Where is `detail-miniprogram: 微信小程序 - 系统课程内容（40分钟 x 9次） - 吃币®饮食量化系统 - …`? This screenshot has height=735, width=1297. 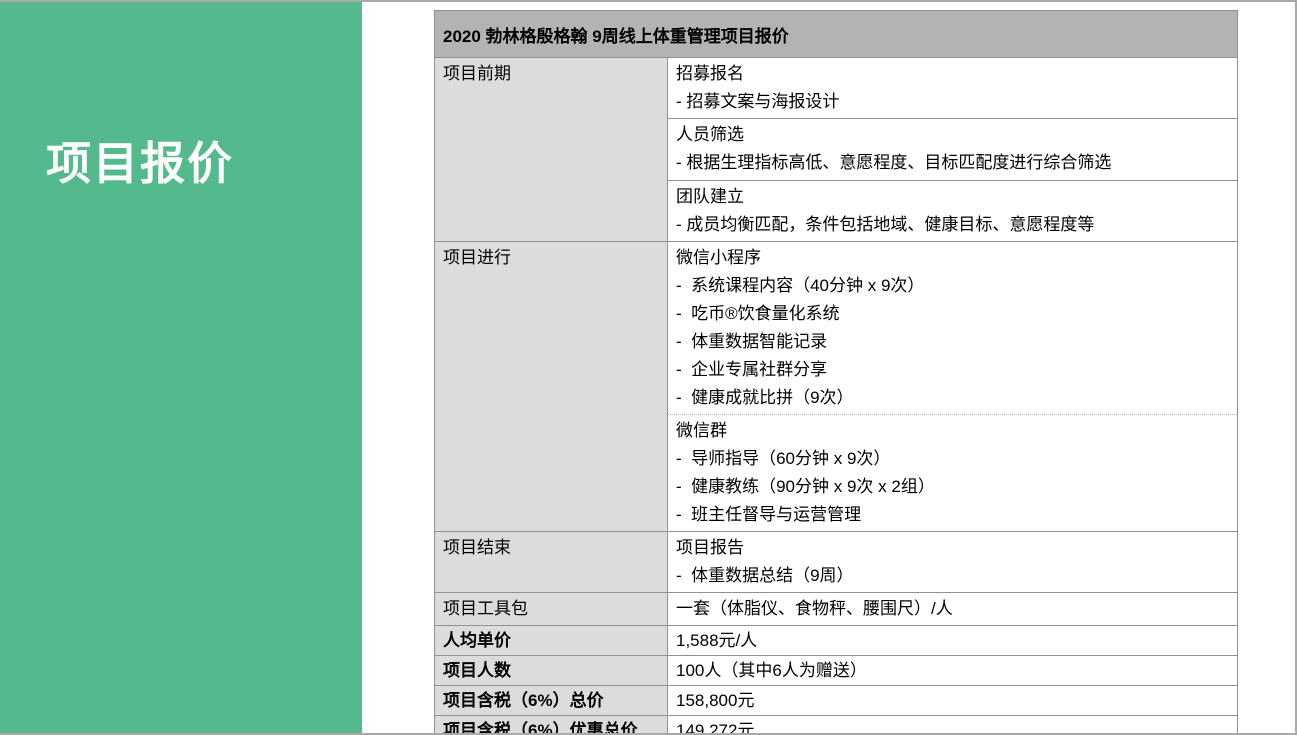
detail-miniprogram: 微信小程序 - 系统课程内容（40分钟 x 9次） - 吃币®饮食量化系统 - … is located at coordinates (952, 328).